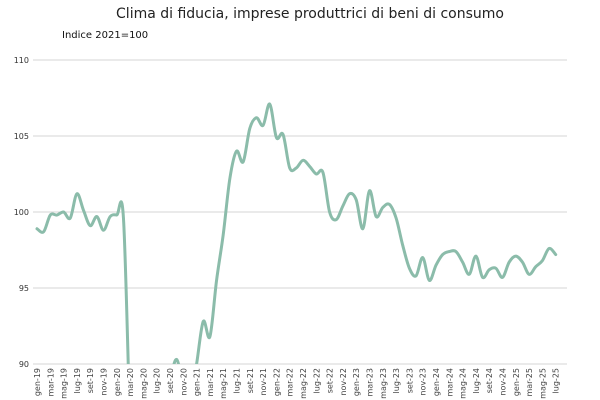 The image size is (600, 400). Describe the element at coordinates (250, 380) in the screenshot. I see `x-tick-label: set-21` at that location.